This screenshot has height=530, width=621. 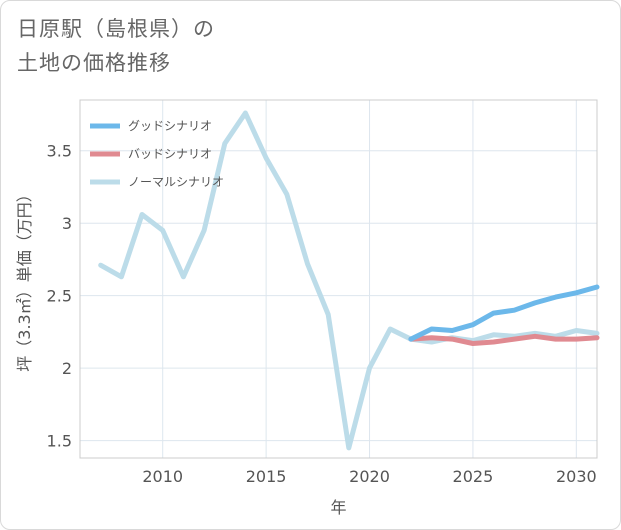 I want to click on x-tick-label: 2015, so click(x=266, y=476).